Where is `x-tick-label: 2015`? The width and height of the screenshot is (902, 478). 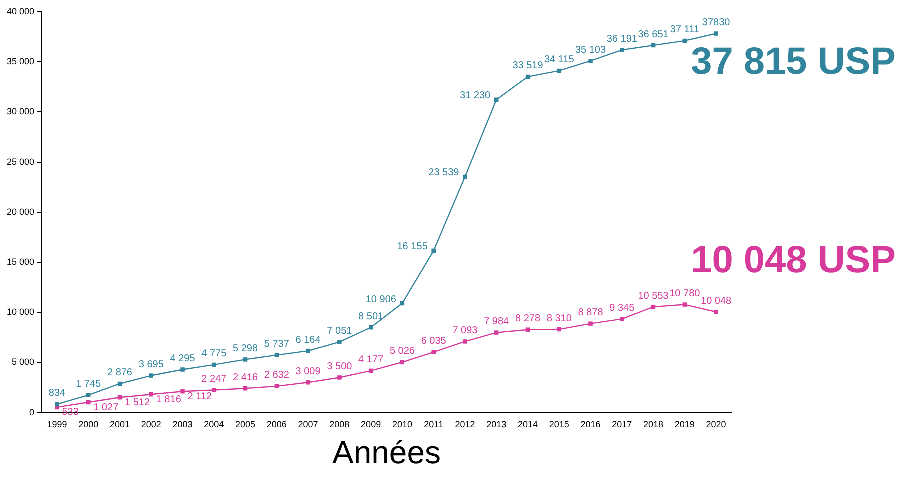 x-tick-label: 2015 is located at coordinates (559, 425).